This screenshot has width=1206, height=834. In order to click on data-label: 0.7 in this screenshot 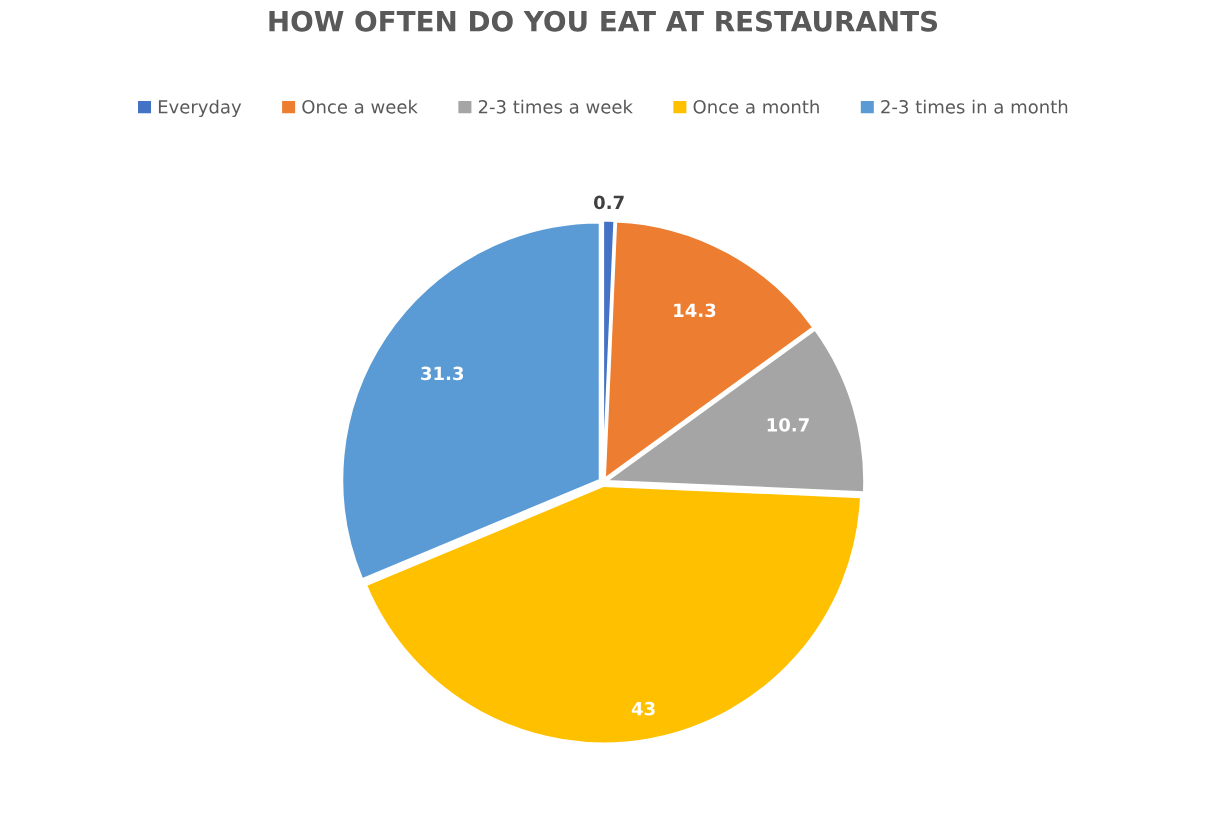, I will do `click(608, 202)`.